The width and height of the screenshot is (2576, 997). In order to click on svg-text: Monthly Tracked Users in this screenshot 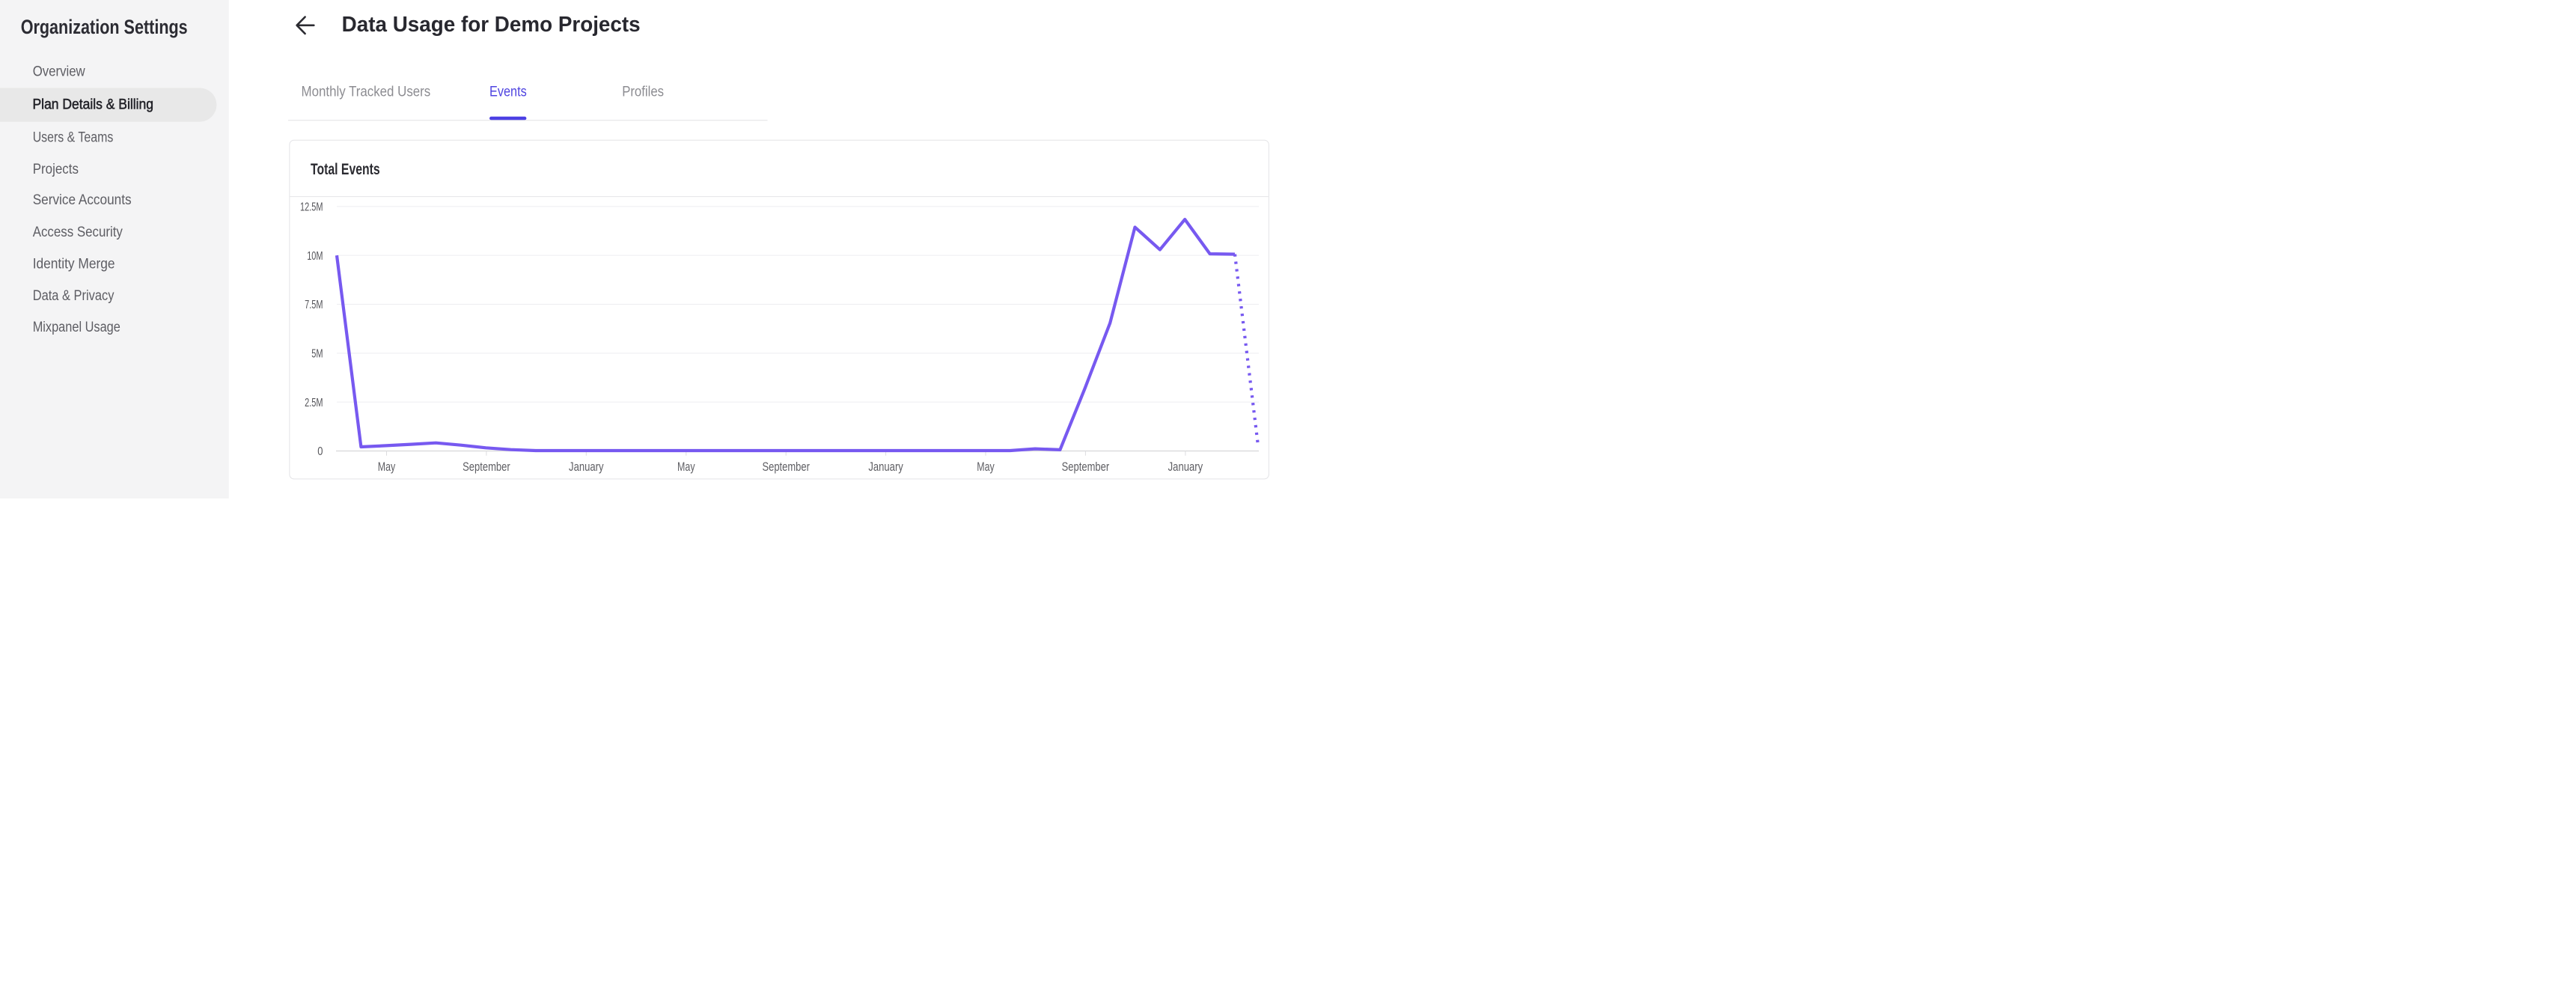, I will do `click(366, 92)`.